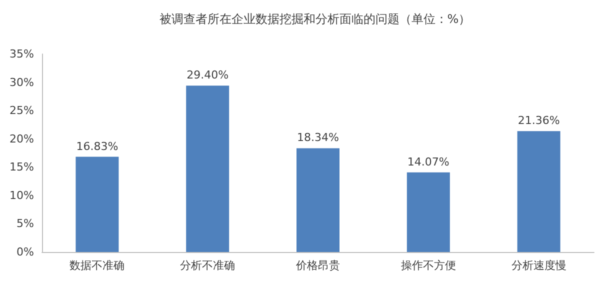 The image size is (612, 286). What do you see at coordinates (208, 265) in the screenshot?
I see `x-tick-label: 分析不准确` at bounding box center [208, 265].